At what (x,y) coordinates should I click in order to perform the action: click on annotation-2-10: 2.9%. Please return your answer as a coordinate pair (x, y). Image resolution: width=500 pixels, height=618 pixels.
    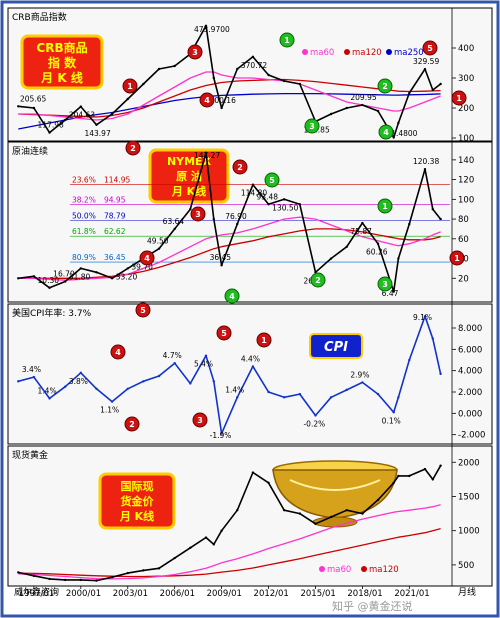
    Looking at the image, I should click on (359, 374).